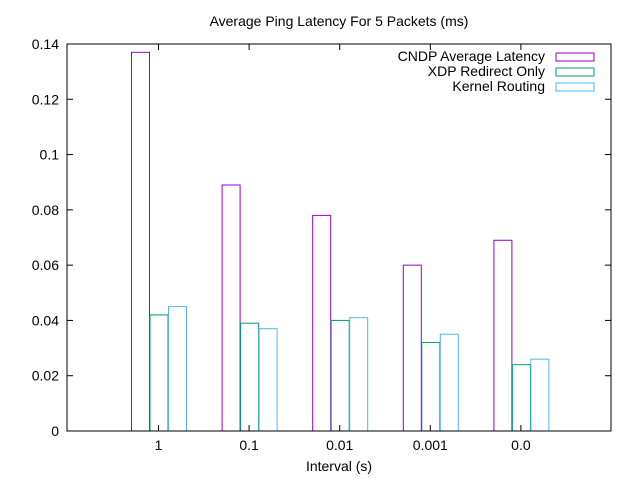 The height and width of the screenshot is (480, 640). Describe the element at coordinates (430, 445) in the screenshot. I see `x-tick-label: 0.001` at that location.